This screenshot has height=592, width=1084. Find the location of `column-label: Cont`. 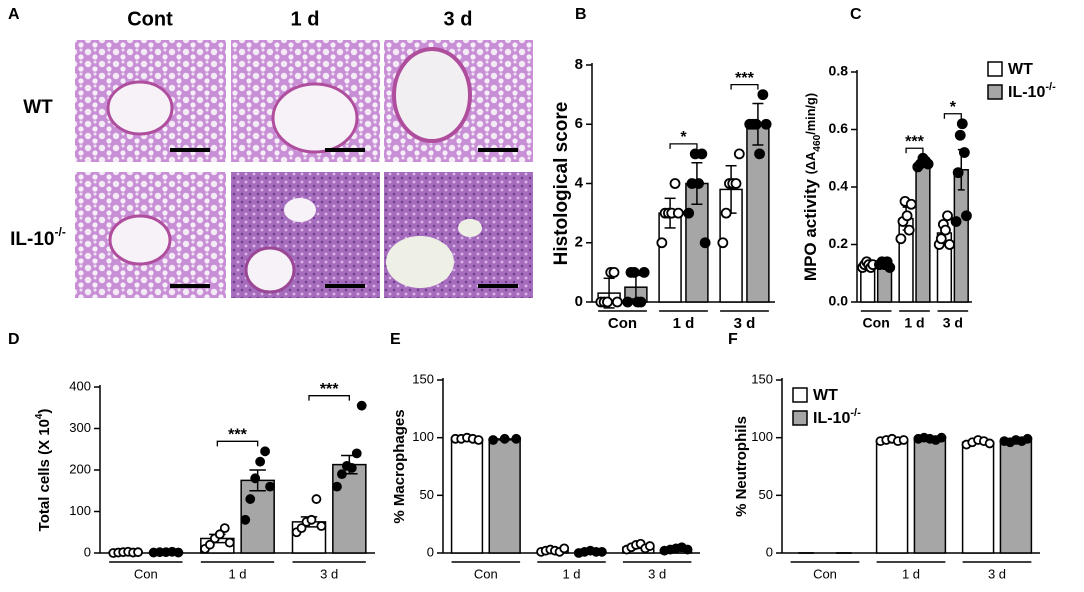

column-label: Cont is located at coordinates (150, 19).